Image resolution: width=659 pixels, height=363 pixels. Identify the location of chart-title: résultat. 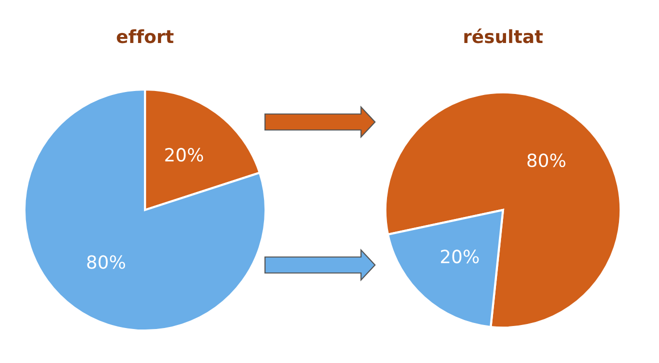
(503, 36).